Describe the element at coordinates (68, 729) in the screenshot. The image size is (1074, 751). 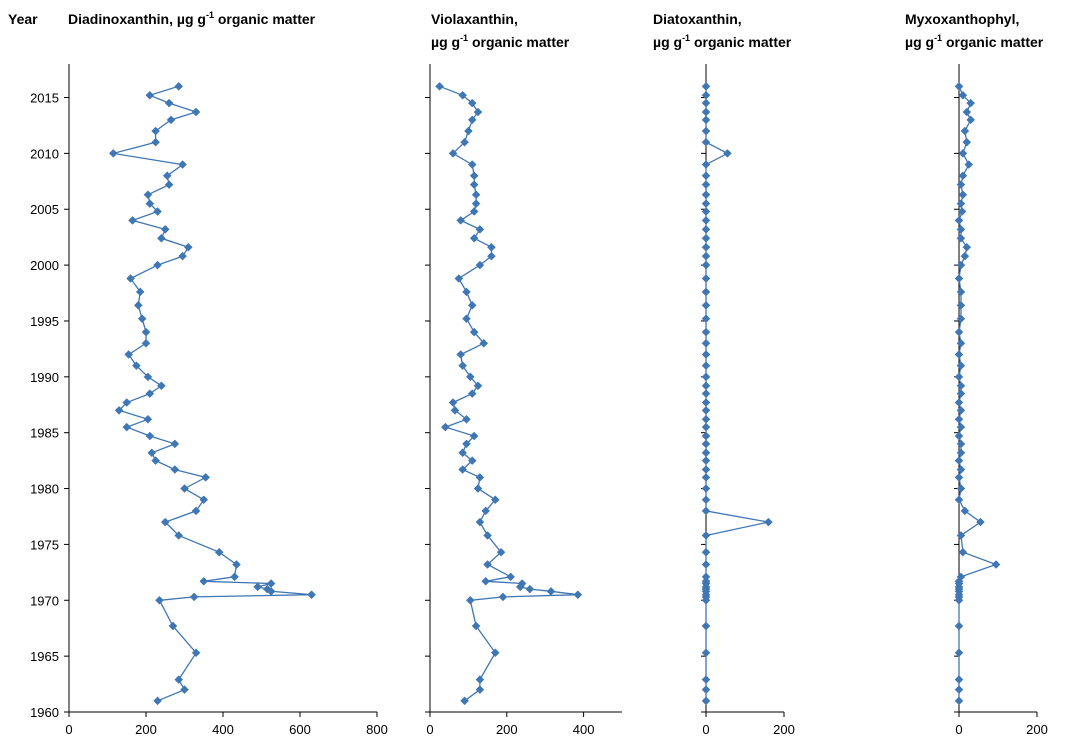
I see `x-tick-label: 0` at that location.